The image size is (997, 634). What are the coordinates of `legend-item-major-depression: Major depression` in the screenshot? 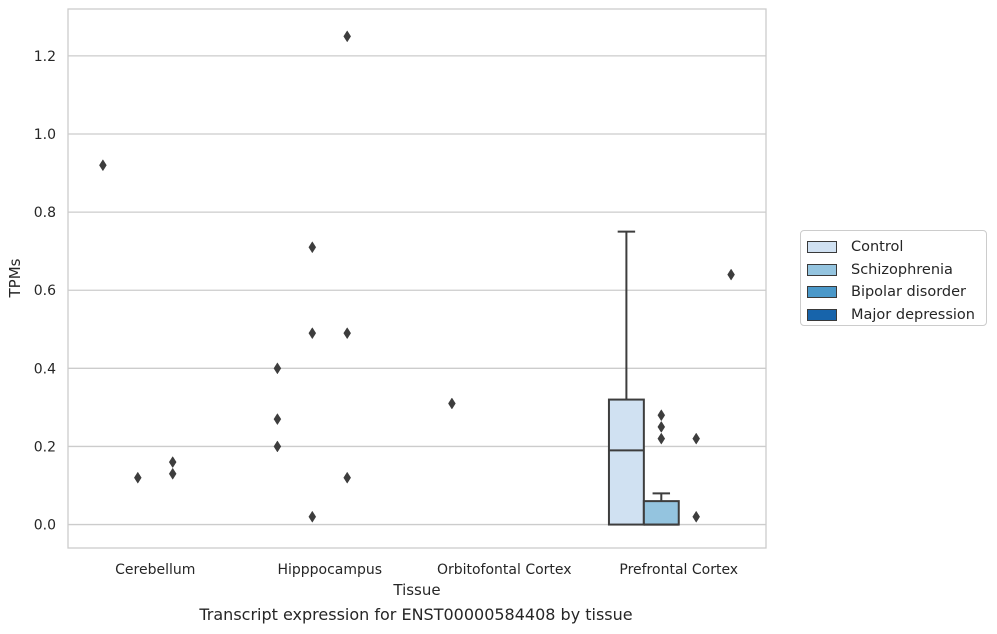 It's located at (896, 315).